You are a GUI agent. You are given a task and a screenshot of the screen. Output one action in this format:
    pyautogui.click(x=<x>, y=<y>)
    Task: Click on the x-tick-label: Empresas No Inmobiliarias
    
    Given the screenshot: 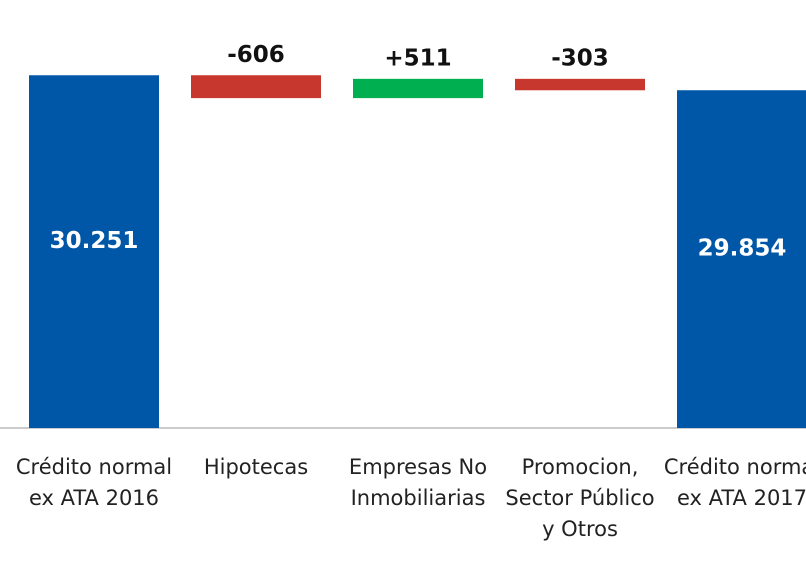 What is the action you would take?
    pyautogui.click(x=418, y=482)
    